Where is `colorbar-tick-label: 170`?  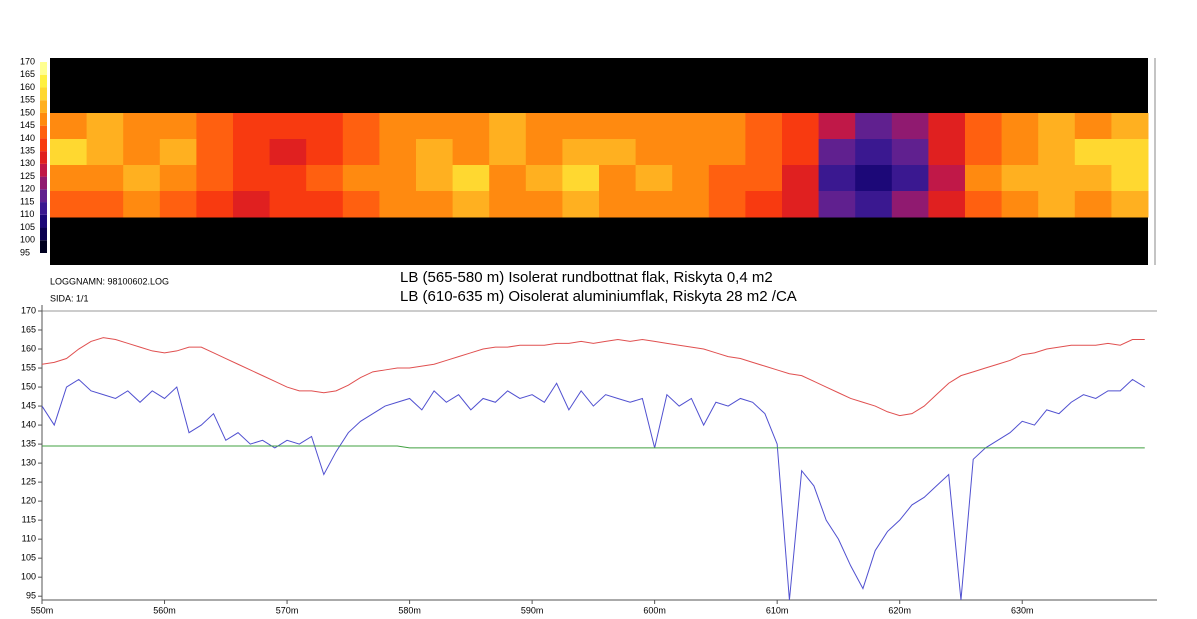
colorbar-tick-label: 170 is located at coordinates (27, 61).